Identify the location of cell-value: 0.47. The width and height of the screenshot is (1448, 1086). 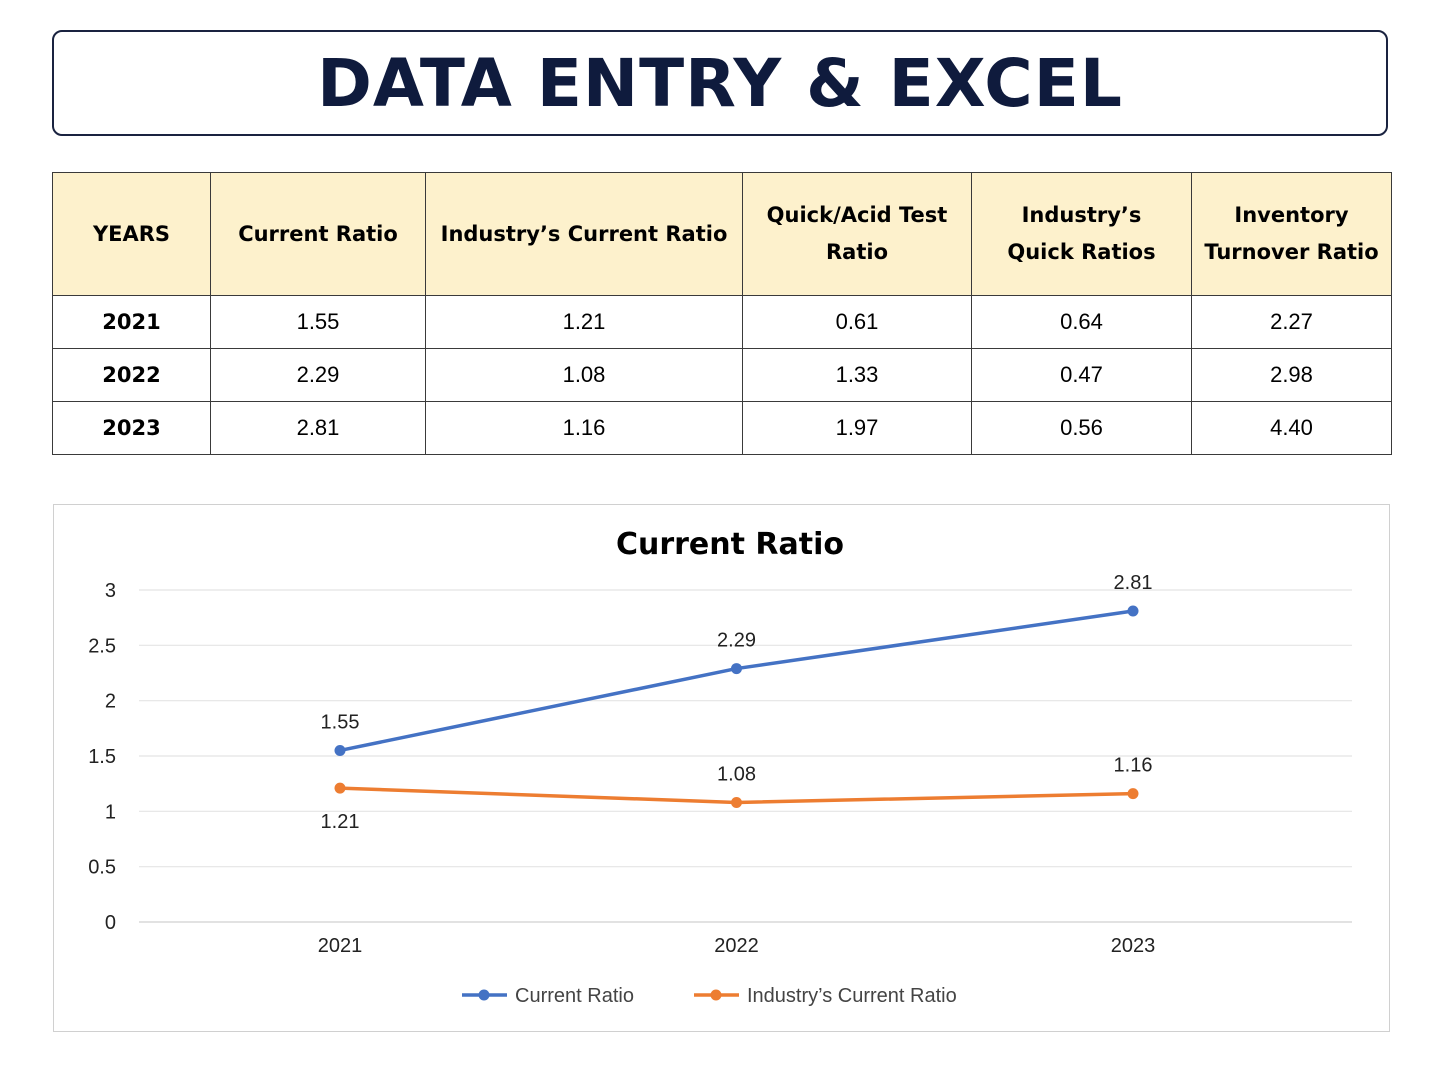
(1081, 375).